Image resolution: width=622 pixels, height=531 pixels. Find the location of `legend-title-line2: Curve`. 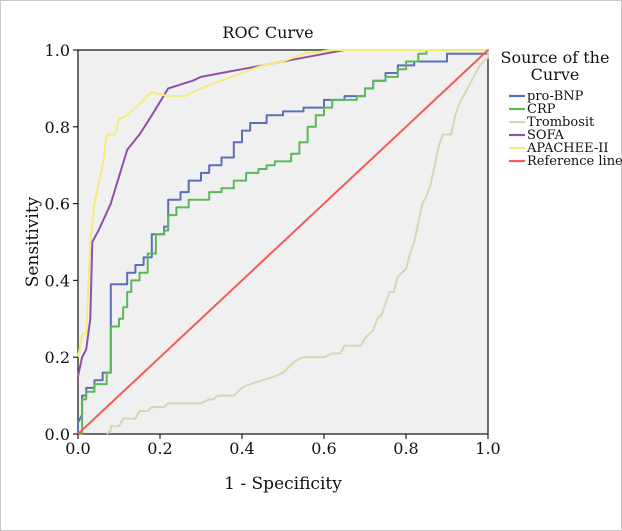

legend-title-line2: Curve is located at coordinates (555, 74).